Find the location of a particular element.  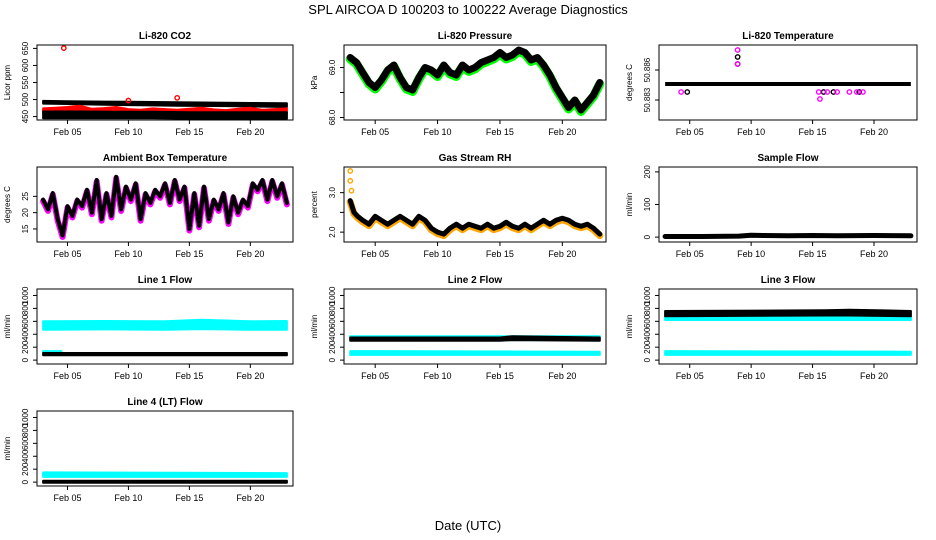

y-tick-label: 25 is located at coordinates (25, 195).